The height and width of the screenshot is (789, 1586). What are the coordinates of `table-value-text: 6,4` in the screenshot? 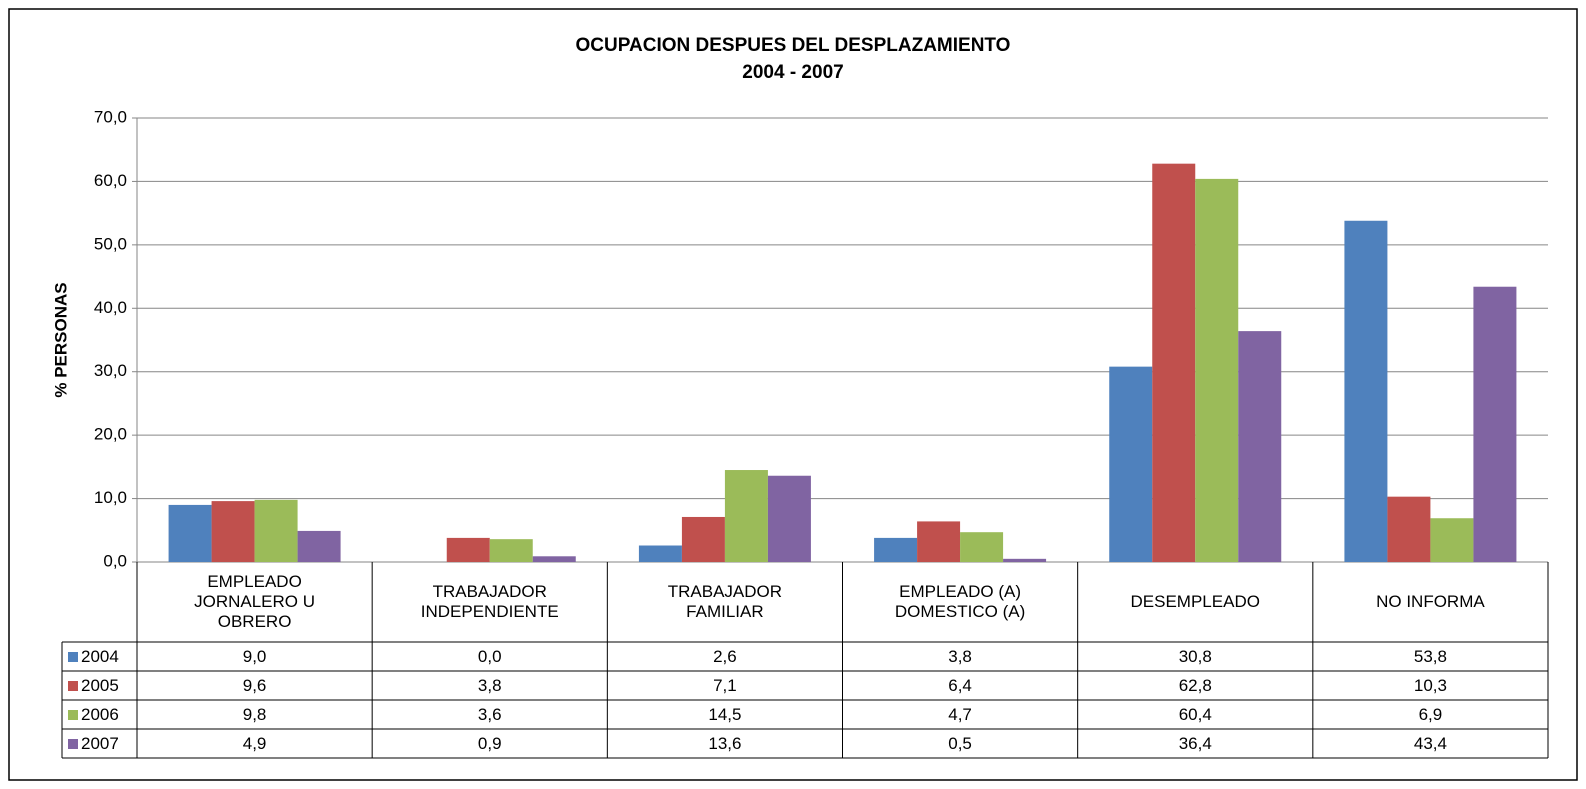 It's located at (960, 685).